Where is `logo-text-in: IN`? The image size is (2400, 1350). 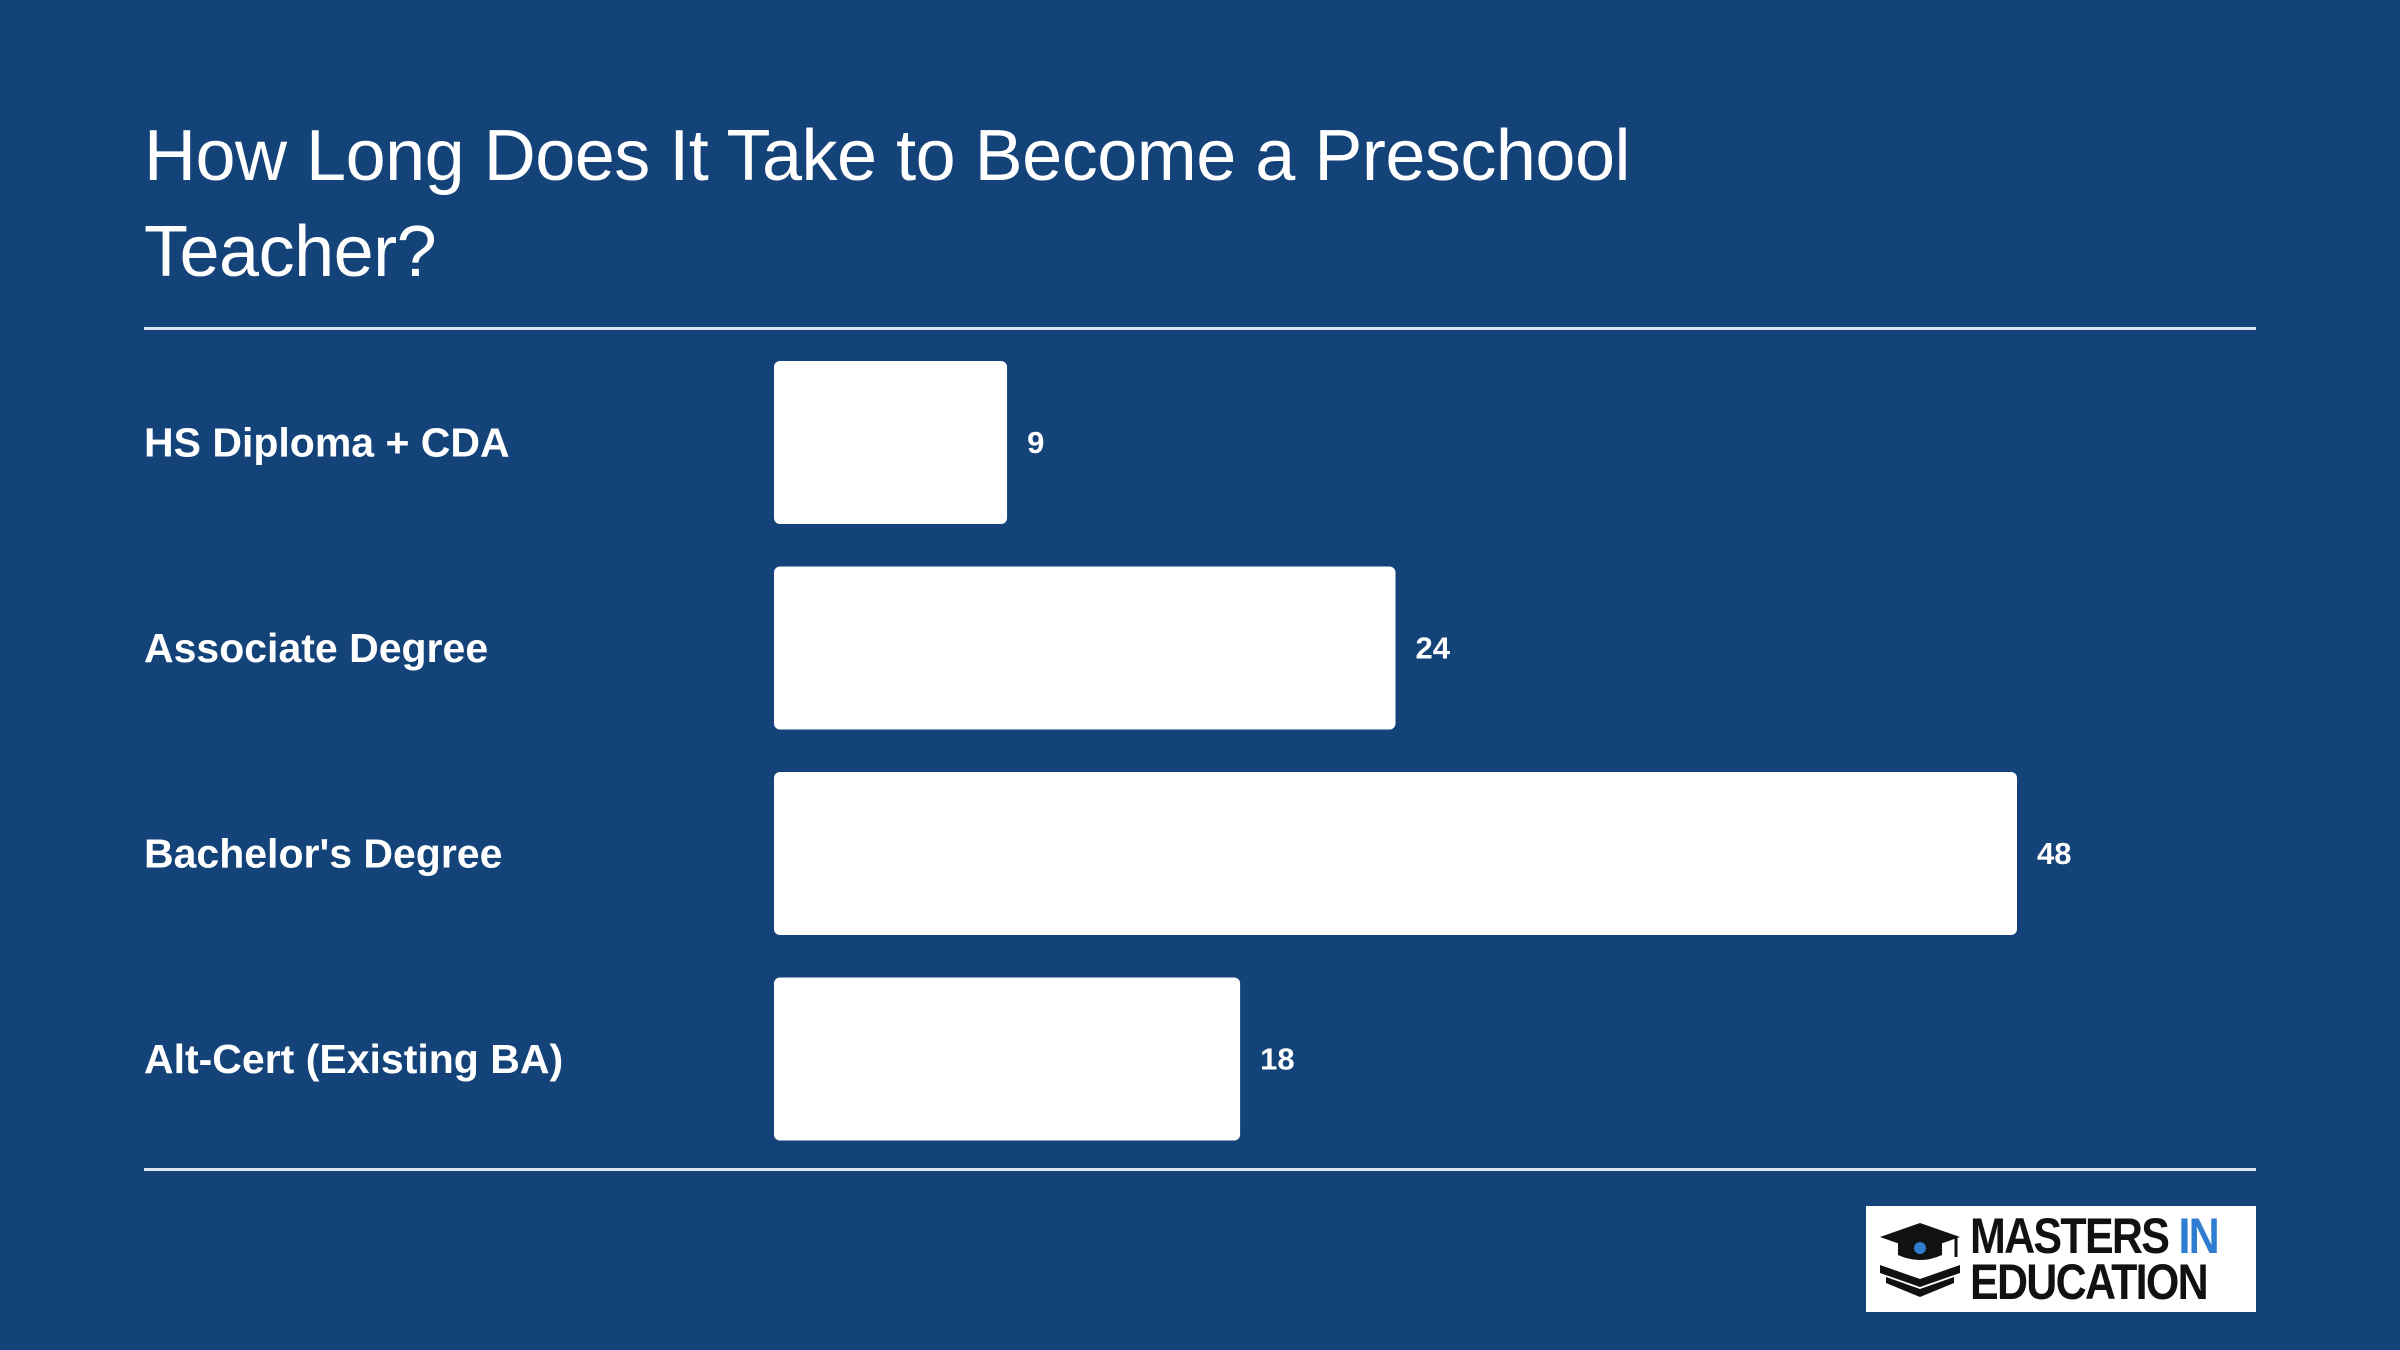 logo-text-in: IN is located at coordinates (2198, 1236).